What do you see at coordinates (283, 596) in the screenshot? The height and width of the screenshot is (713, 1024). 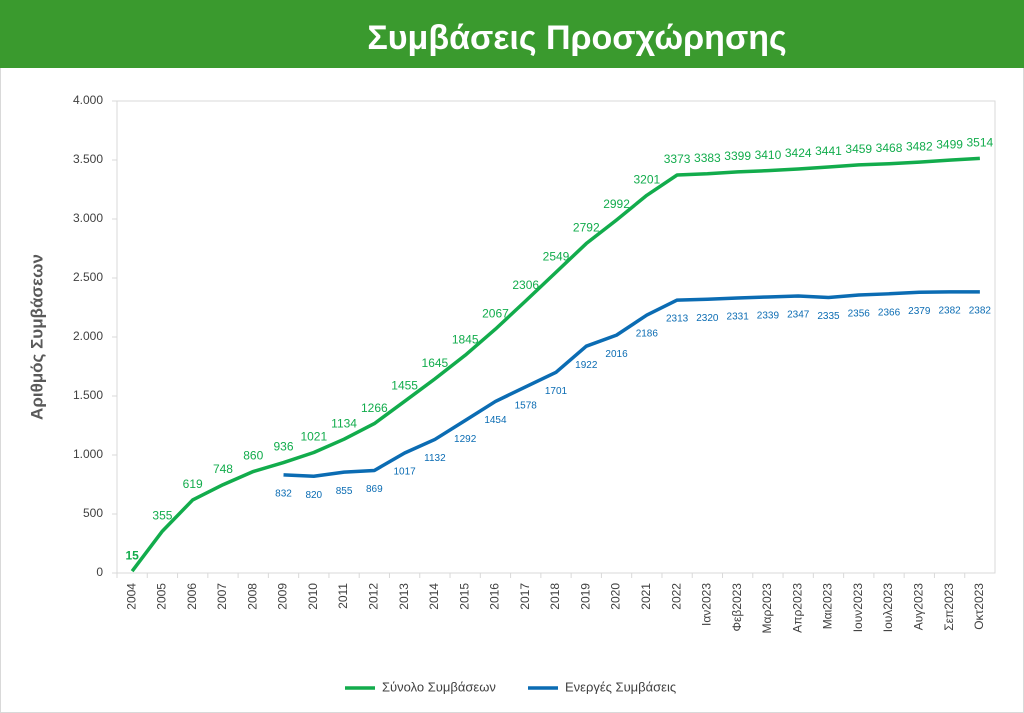 I see `x-tick-label: 2009` at bounding box center [283, 596].